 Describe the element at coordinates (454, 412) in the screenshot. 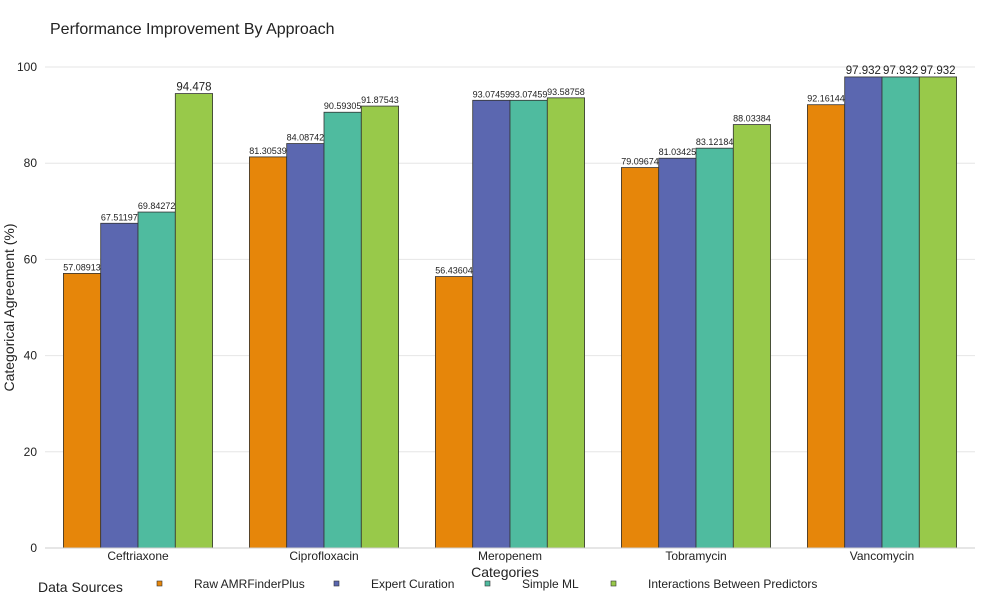

I see `bar-raw-amrfinderplus-meropenem` at that location.